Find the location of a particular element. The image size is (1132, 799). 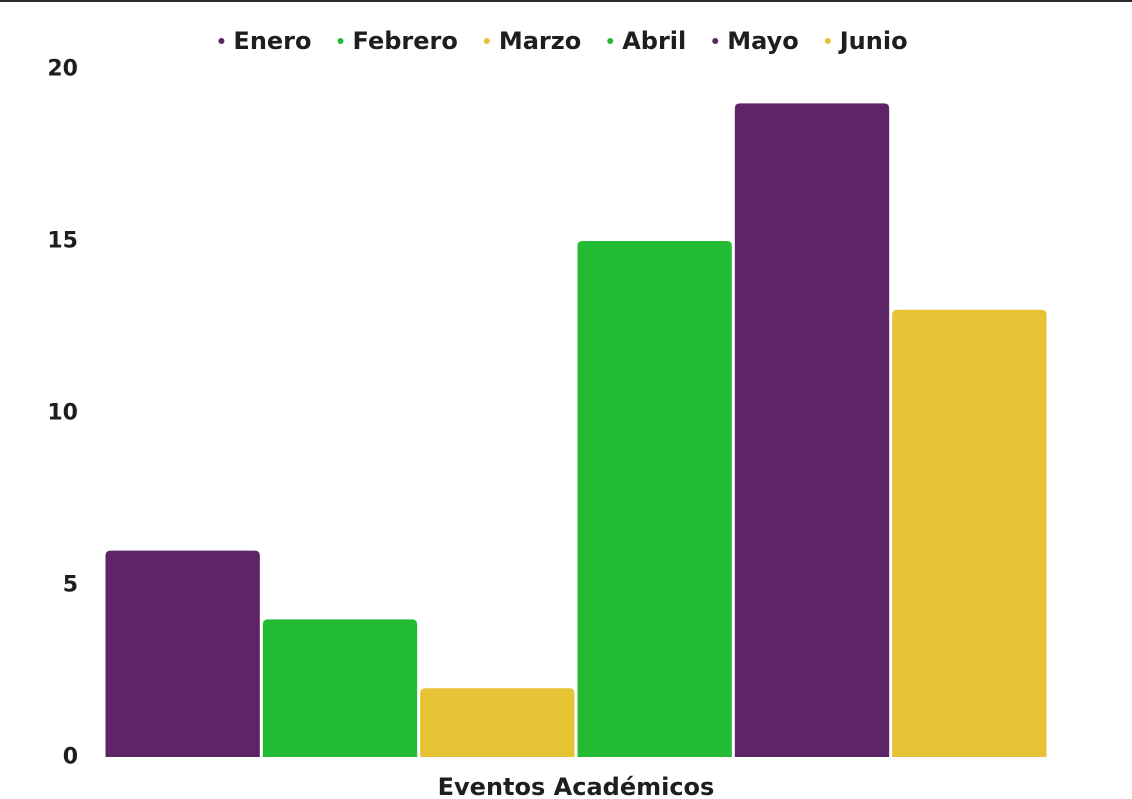

bar-febrero is located at coordinates (340, 688).